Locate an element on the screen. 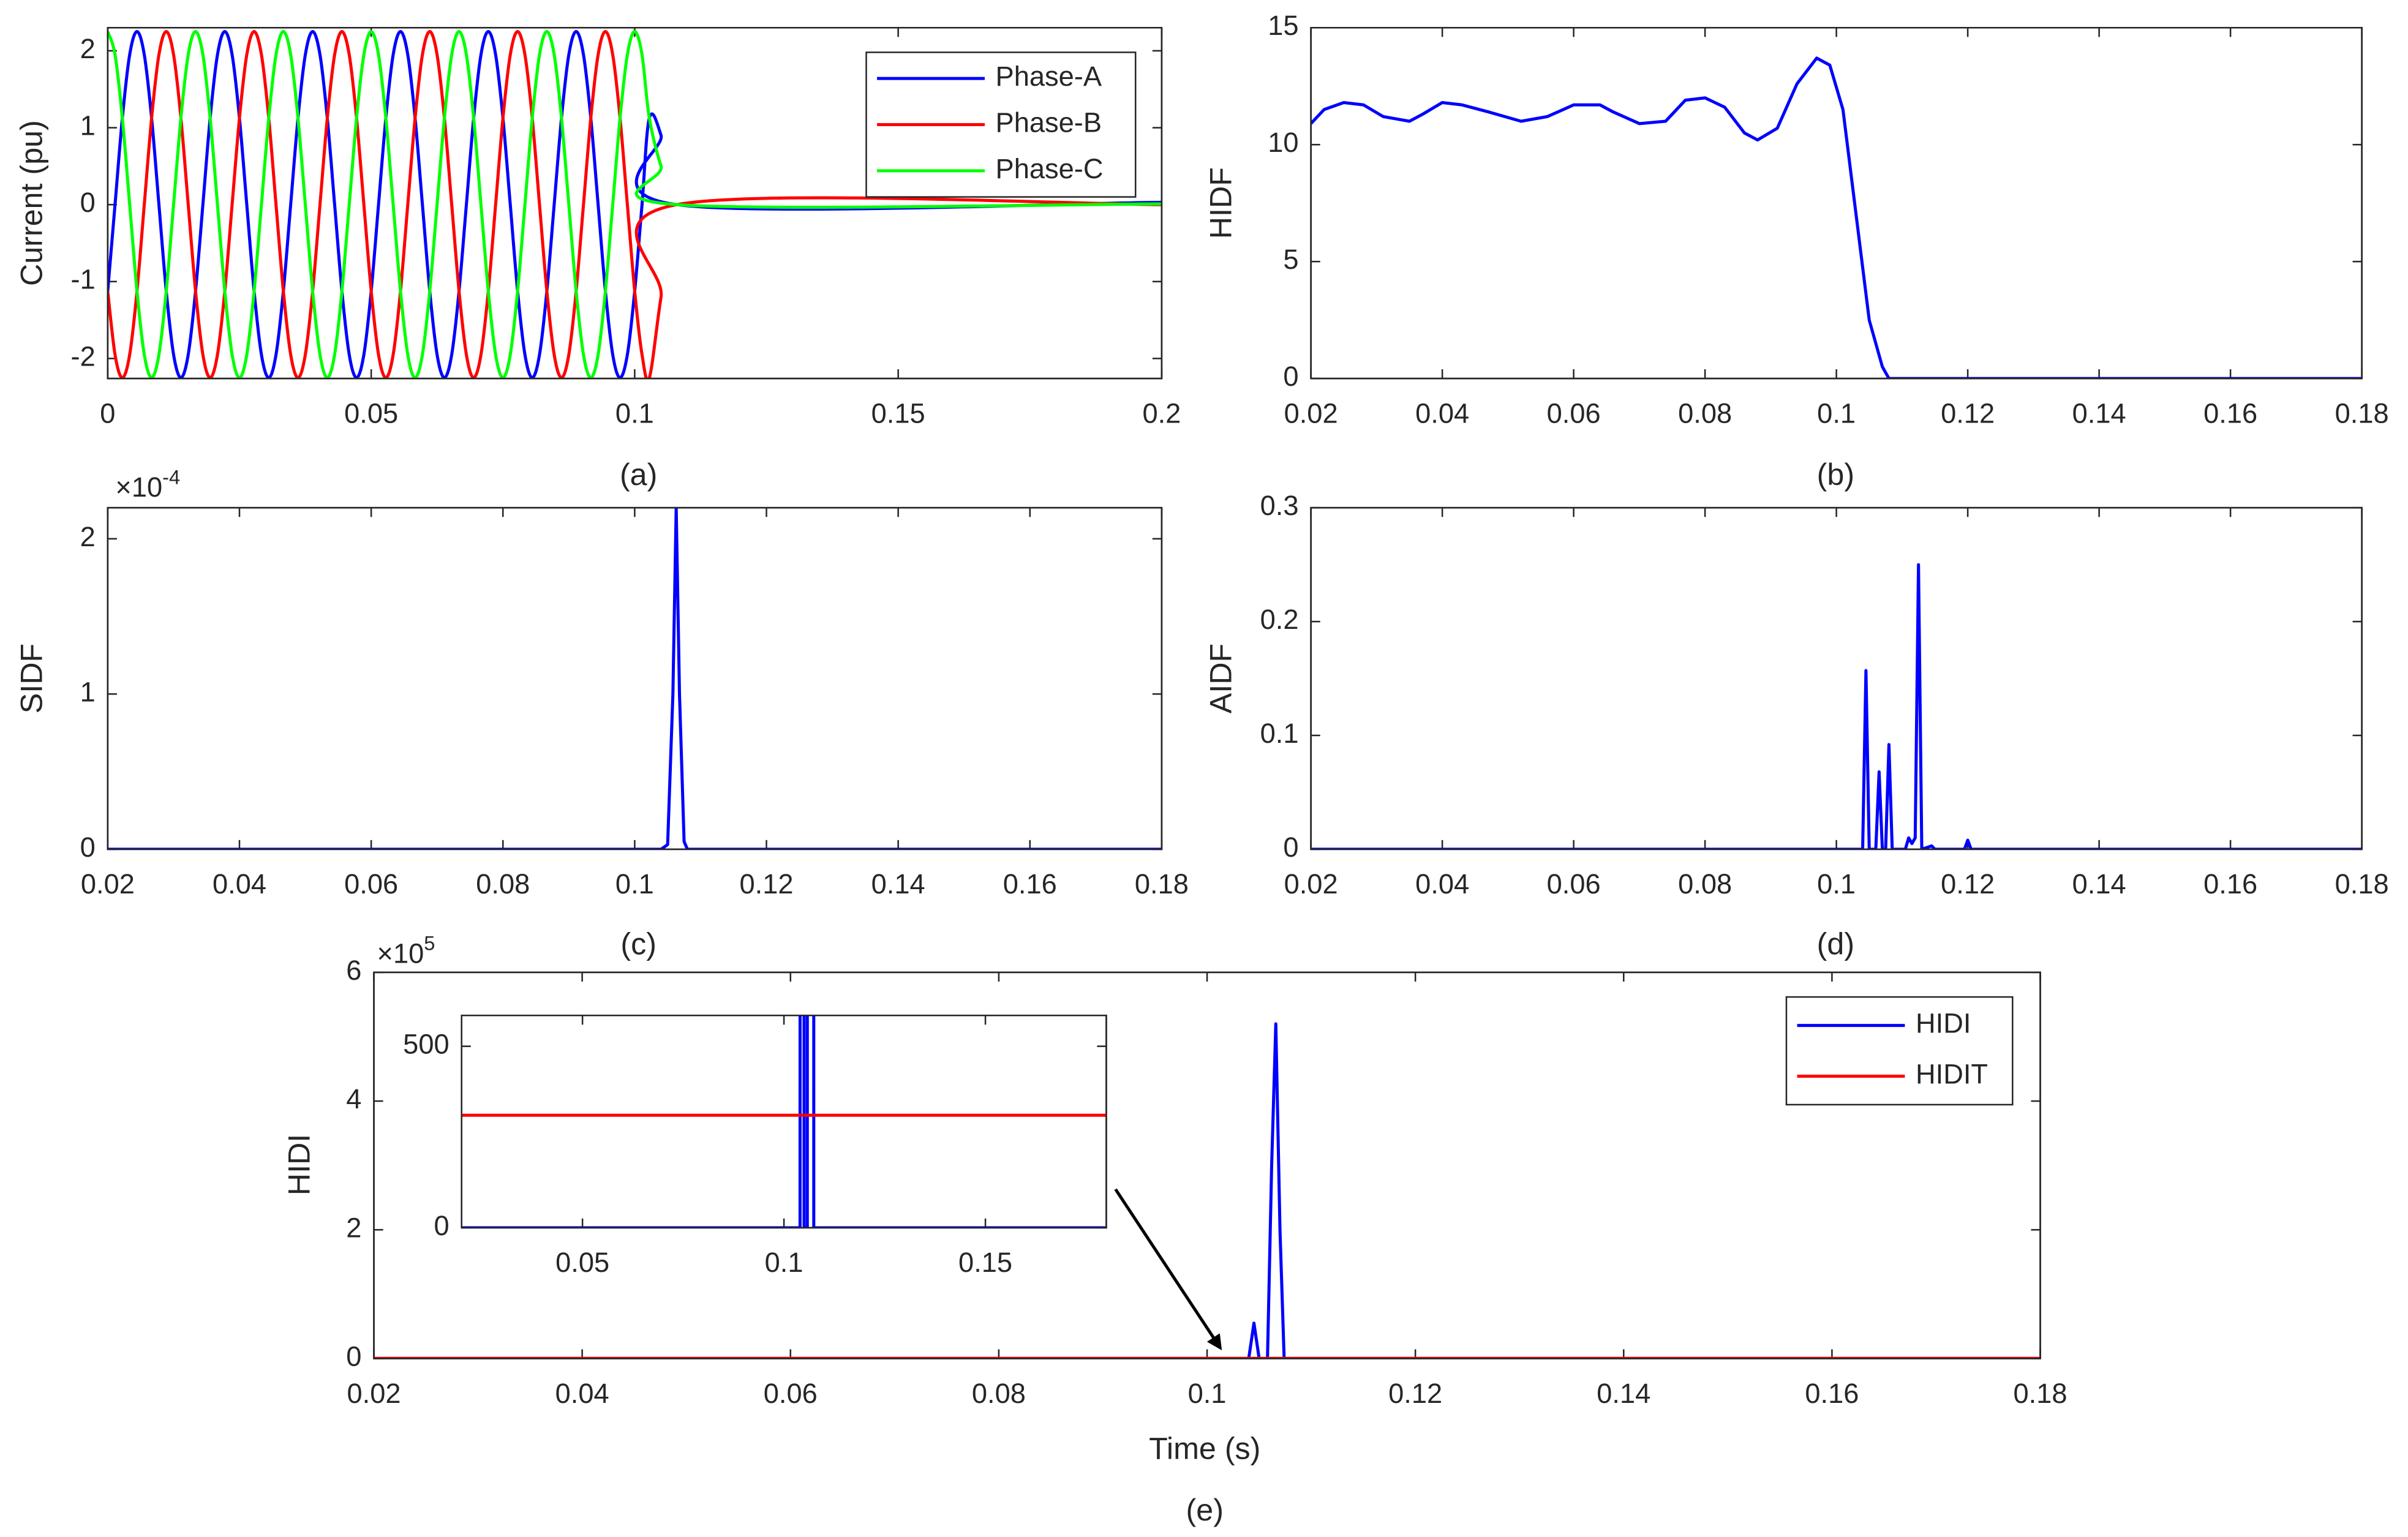  x-axis-label: Time (s) is located at coordinates (1204, 1449).